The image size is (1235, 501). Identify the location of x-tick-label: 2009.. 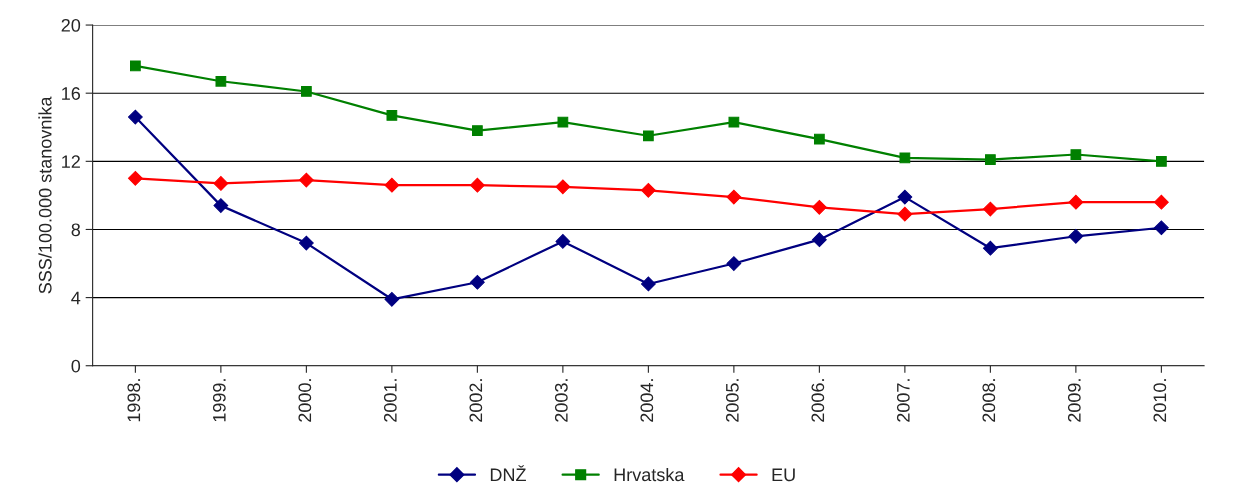
(1074, 400).